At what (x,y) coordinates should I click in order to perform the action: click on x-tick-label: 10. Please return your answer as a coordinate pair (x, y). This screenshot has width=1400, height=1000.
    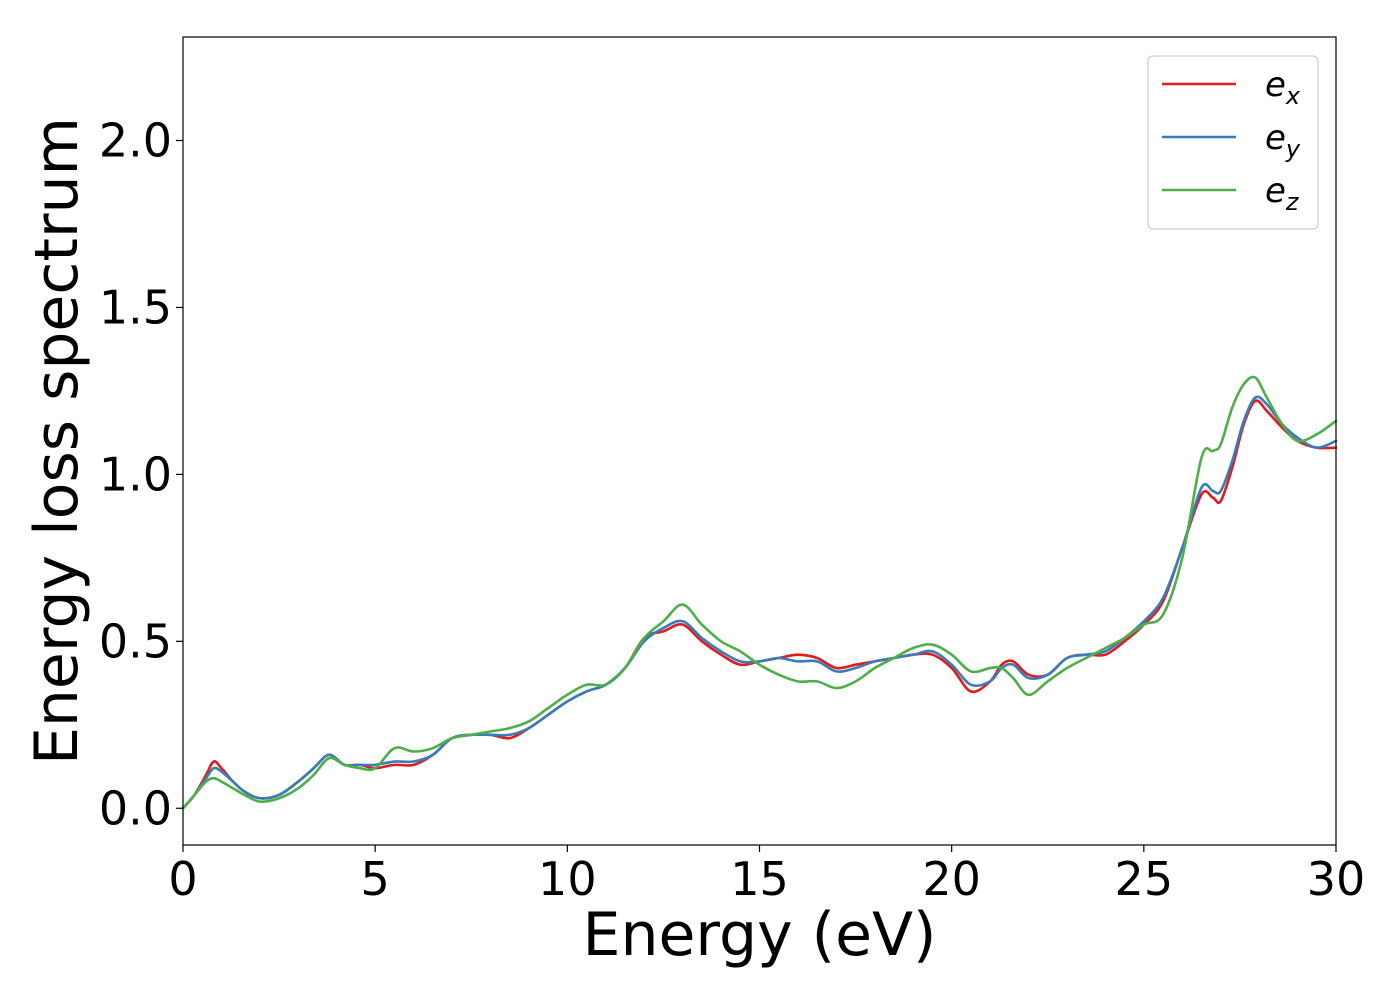
    Looking at the image, I should click on (567, 879).